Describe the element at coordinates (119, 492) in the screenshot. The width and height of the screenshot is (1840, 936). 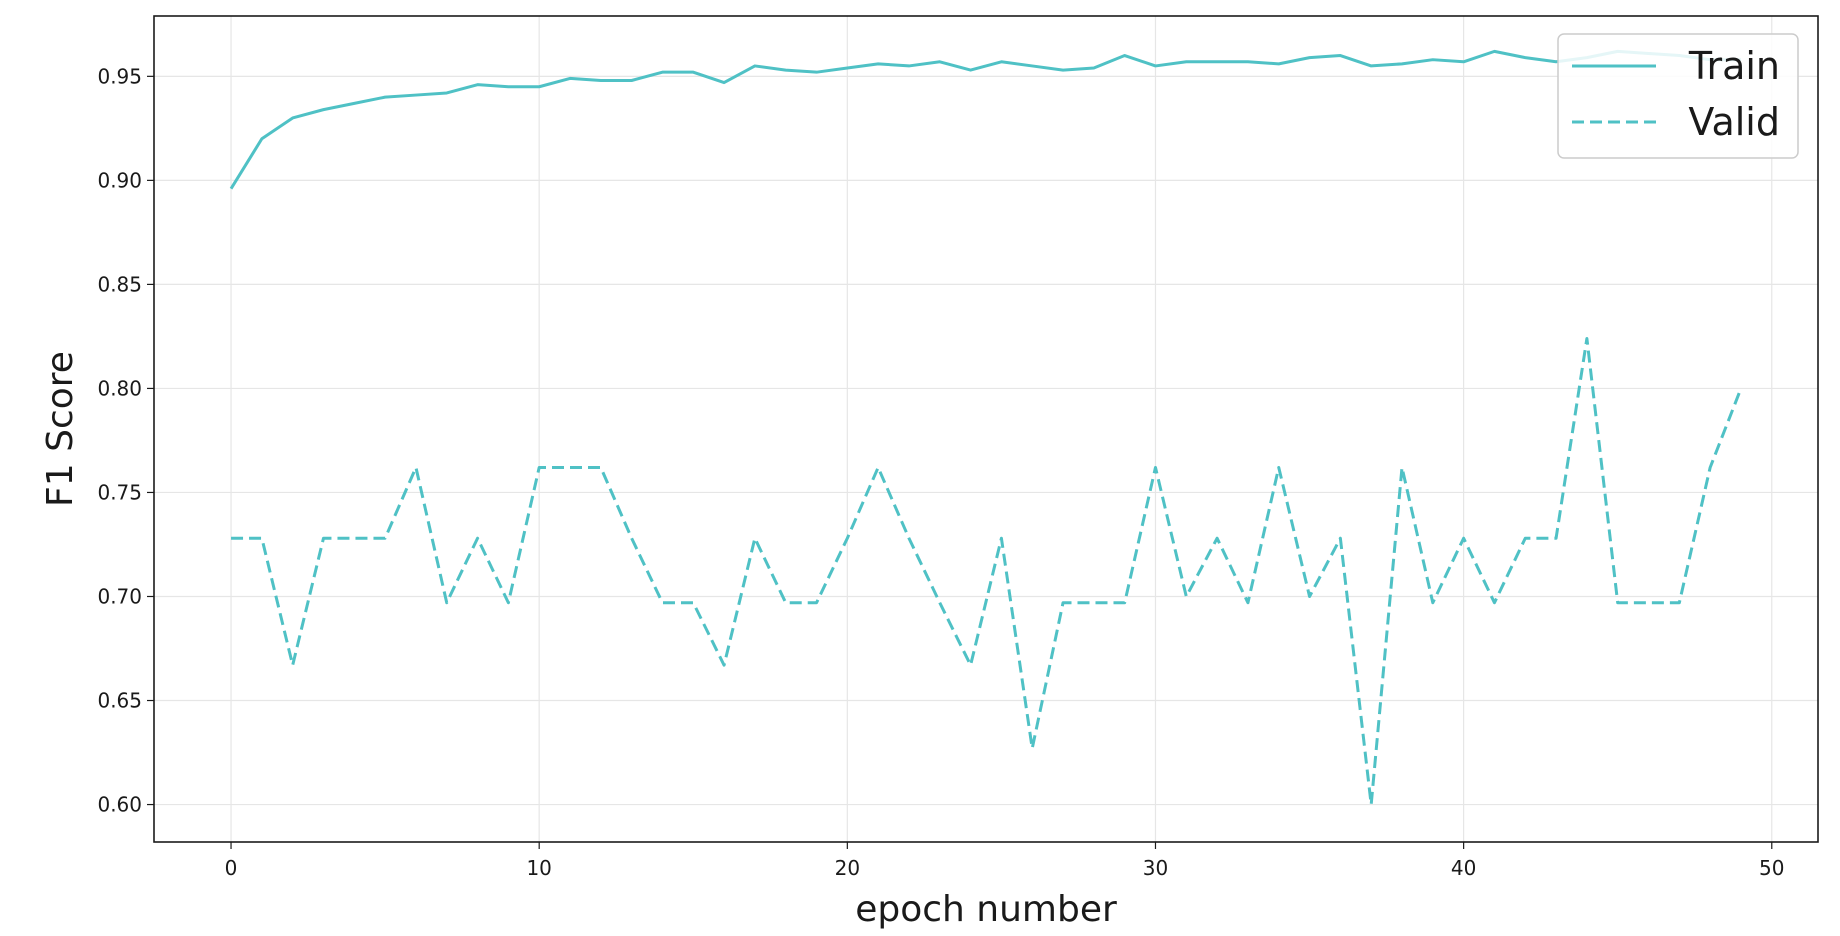
I see `y-tick-label: 0.75` at that location.